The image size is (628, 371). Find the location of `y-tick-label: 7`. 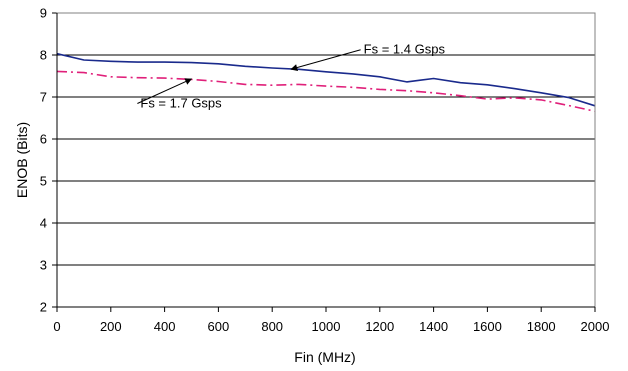

y-tick-label: 7 is located at coordinates (43, 97).